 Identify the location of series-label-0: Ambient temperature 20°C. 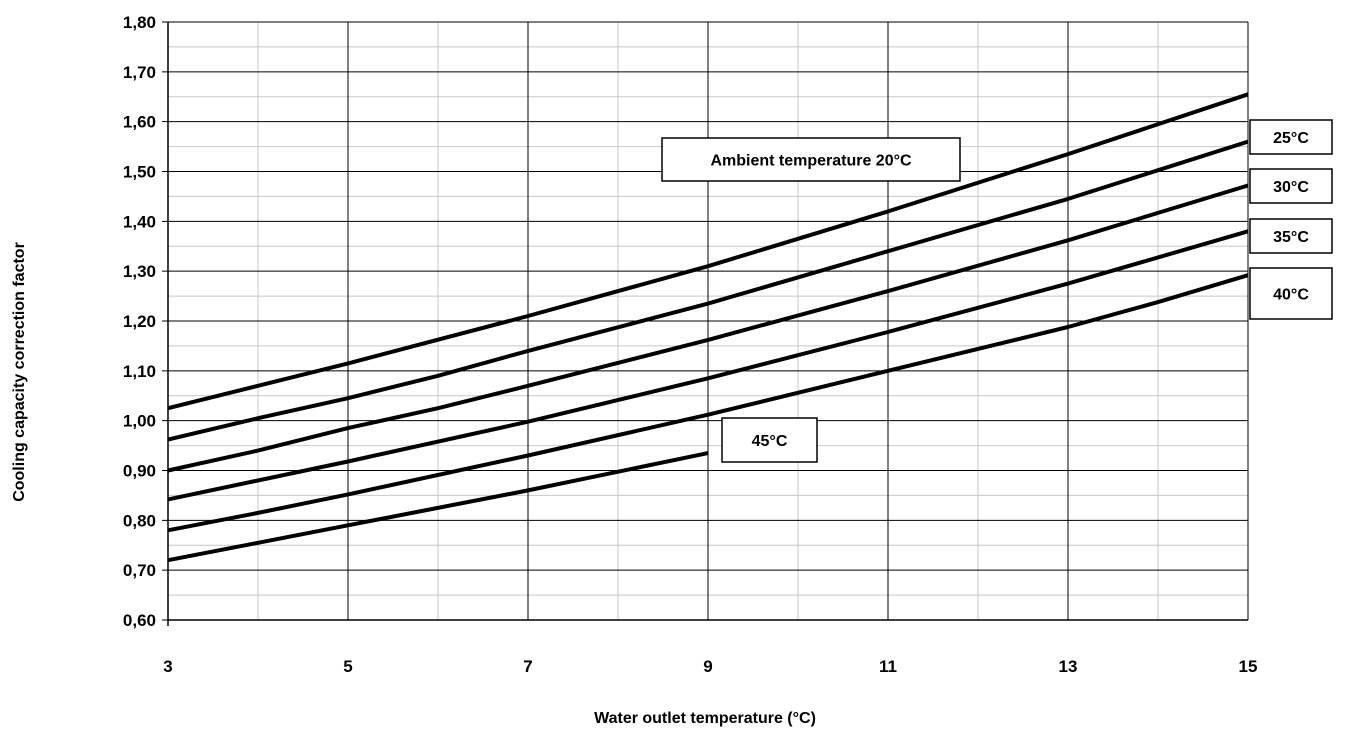
(811, 161).